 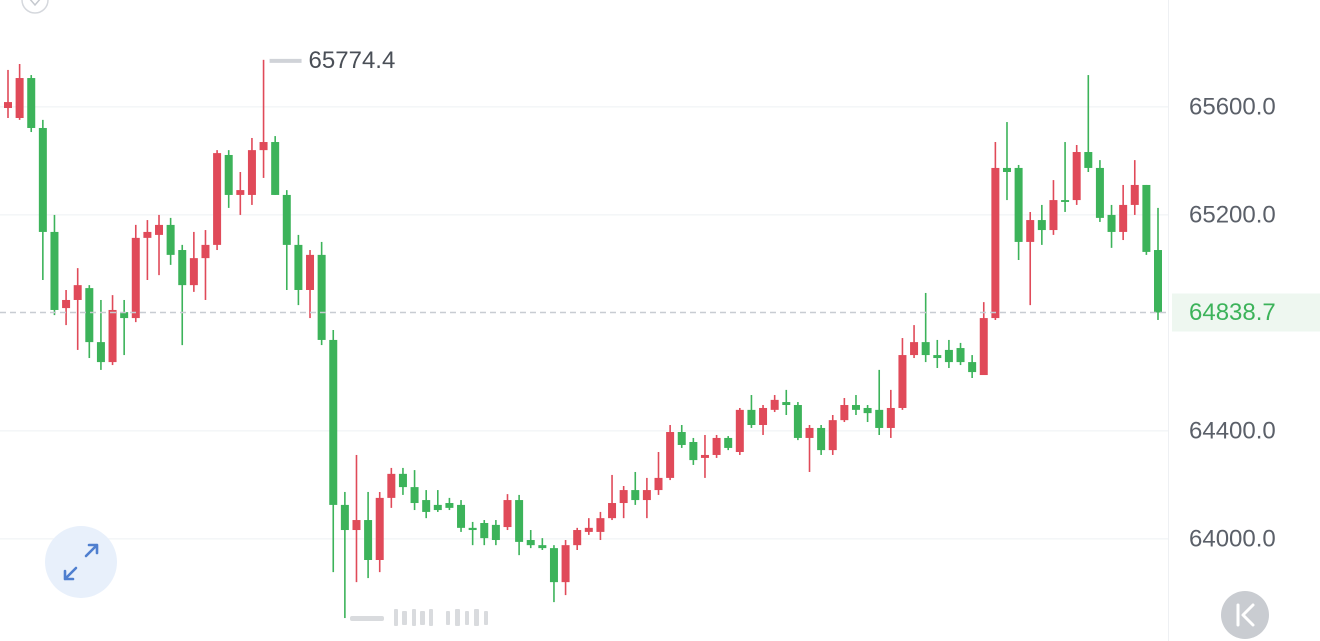 What do you see at coordinates (35, 3) in the screenshot?
I see `chevron` at bounding box center [35, 3].